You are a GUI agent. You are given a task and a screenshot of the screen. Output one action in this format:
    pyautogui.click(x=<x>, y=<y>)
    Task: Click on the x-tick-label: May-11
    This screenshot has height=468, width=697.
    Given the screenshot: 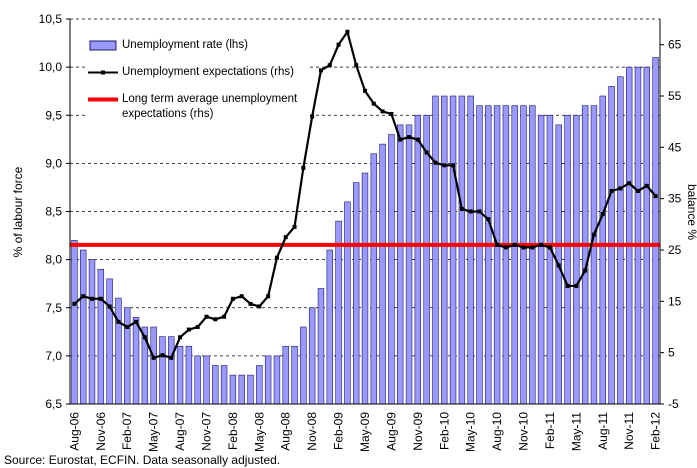 What is the action you would take?
    pyautogui.click(x=576, y=431)
    